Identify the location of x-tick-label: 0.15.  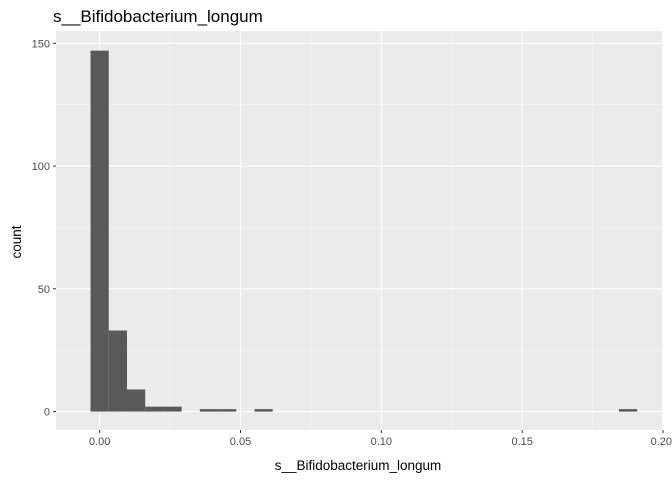
(521, 442).